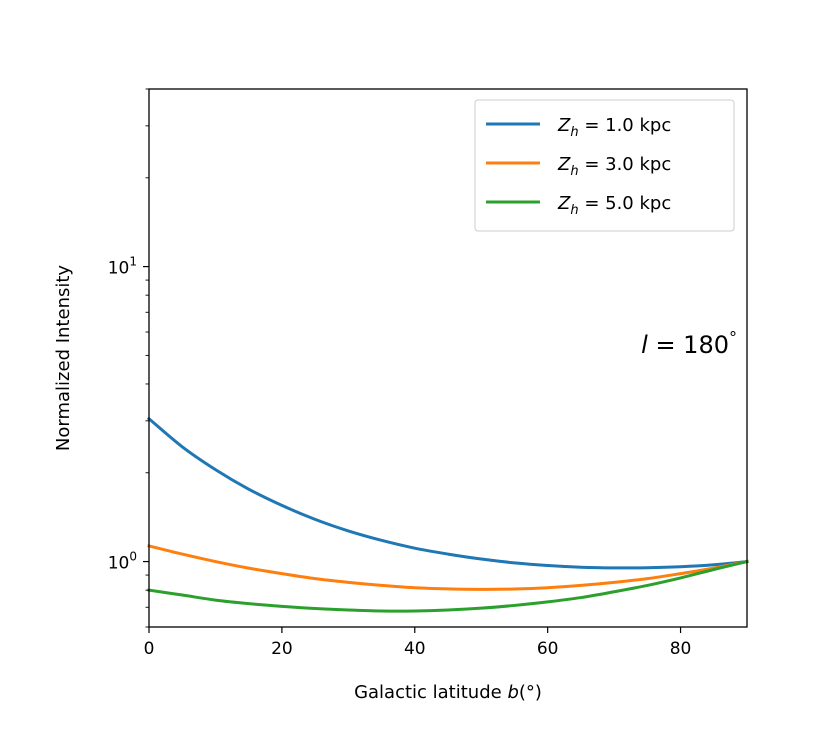 The height and width of the screenshot is (738, 830). I want to click on legend: Zh = 1.0 kpc Zh = 3.0 kpc Zh = 5.0 kpc, so click(604, 165).